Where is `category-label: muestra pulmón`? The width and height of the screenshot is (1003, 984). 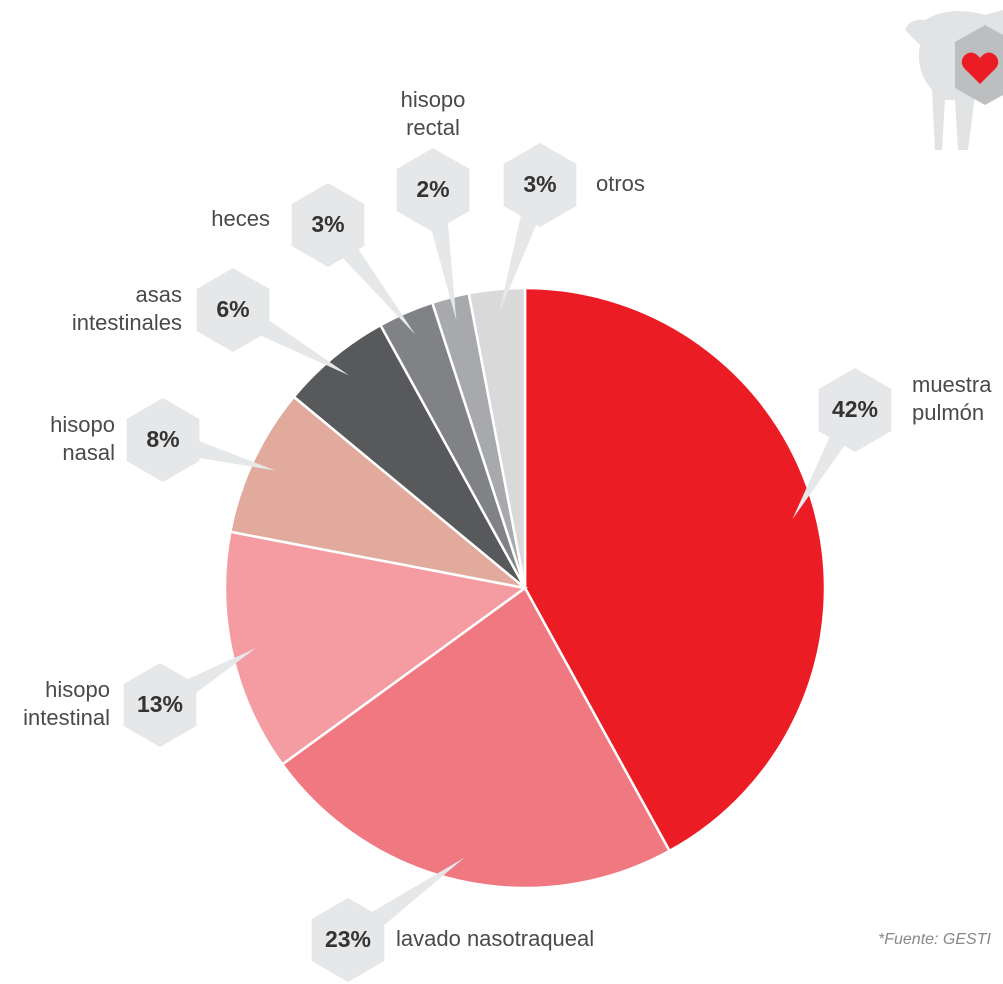 category-label: muestra pulmón is located at coordinates (952, 398).